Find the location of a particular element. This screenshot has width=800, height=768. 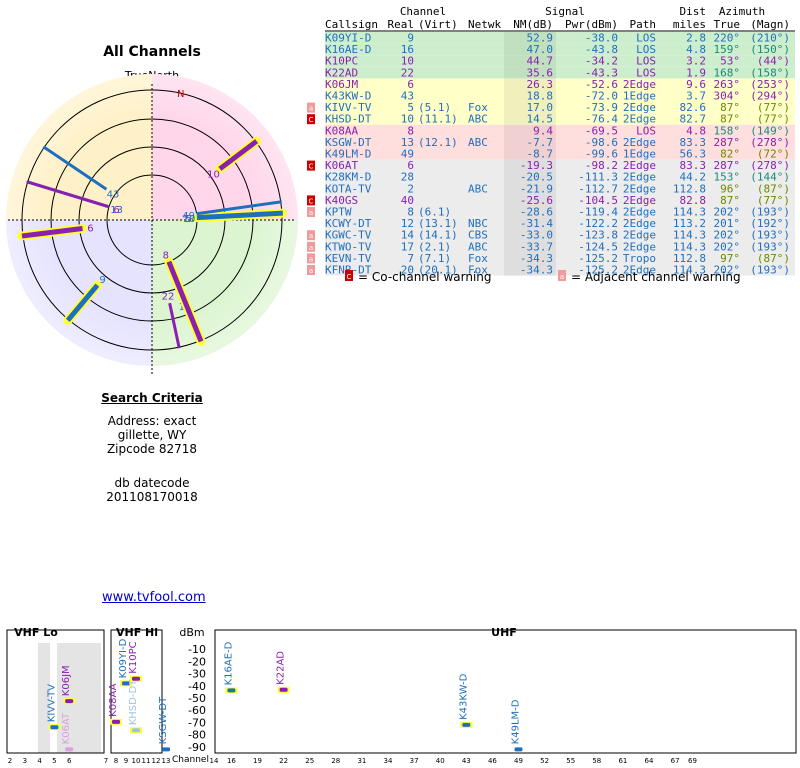

cell-netwk: NBC is located at coordinates (478, 223).